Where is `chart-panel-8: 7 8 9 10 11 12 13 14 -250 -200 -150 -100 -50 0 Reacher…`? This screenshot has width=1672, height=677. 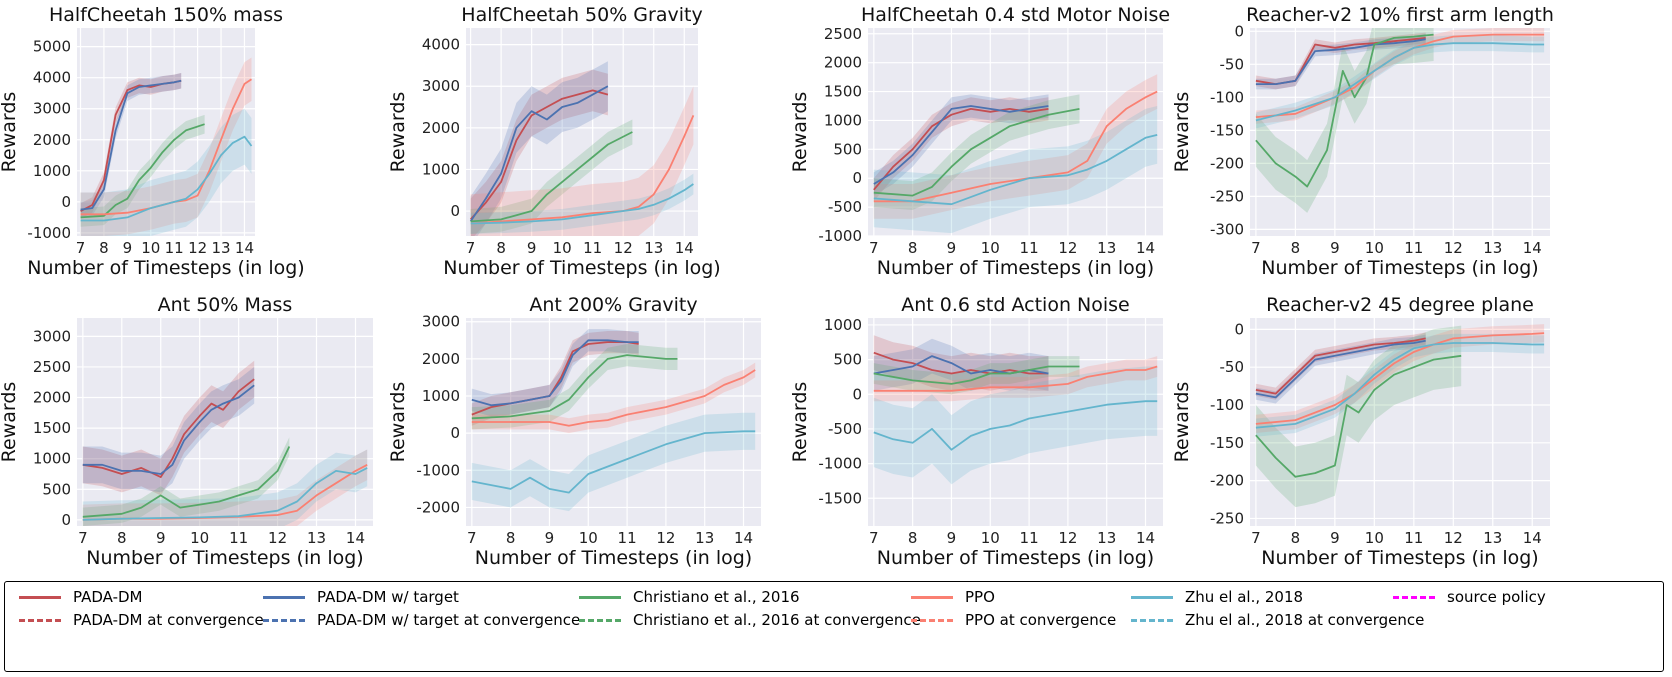 chart-panel-8: 7 8 9 10 11 12 13 14 -250 -200 -150 -100 -50 0 Reacher… is located at coordinates (1360, 431).